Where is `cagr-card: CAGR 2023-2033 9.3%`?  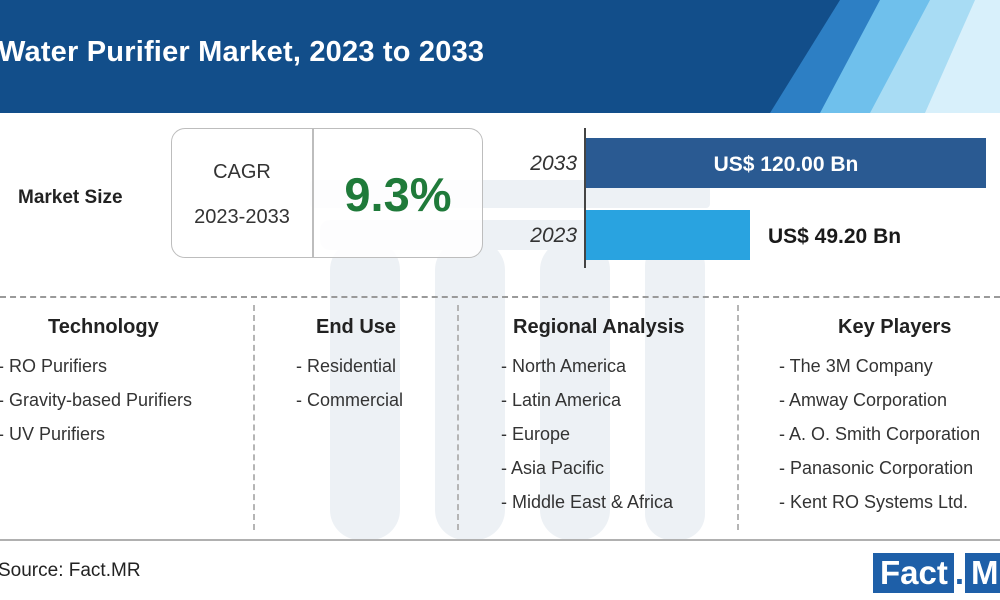
cagr-card: CAGR 2023-2033 9.3% is located at coordinates (327, 193).